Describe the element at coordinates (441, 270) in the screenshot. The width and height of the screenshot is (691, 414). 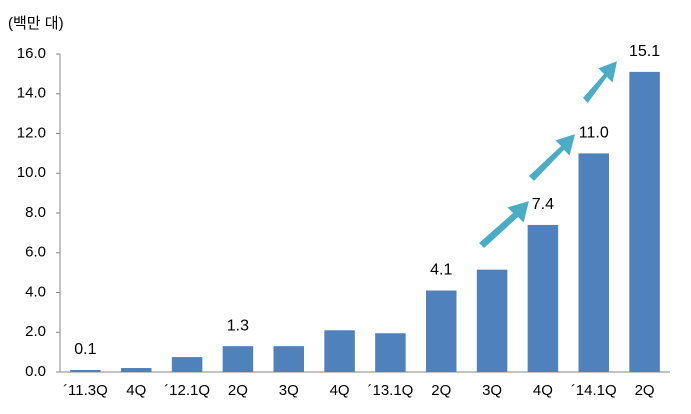
I see `data-label: 4.1` at that location.